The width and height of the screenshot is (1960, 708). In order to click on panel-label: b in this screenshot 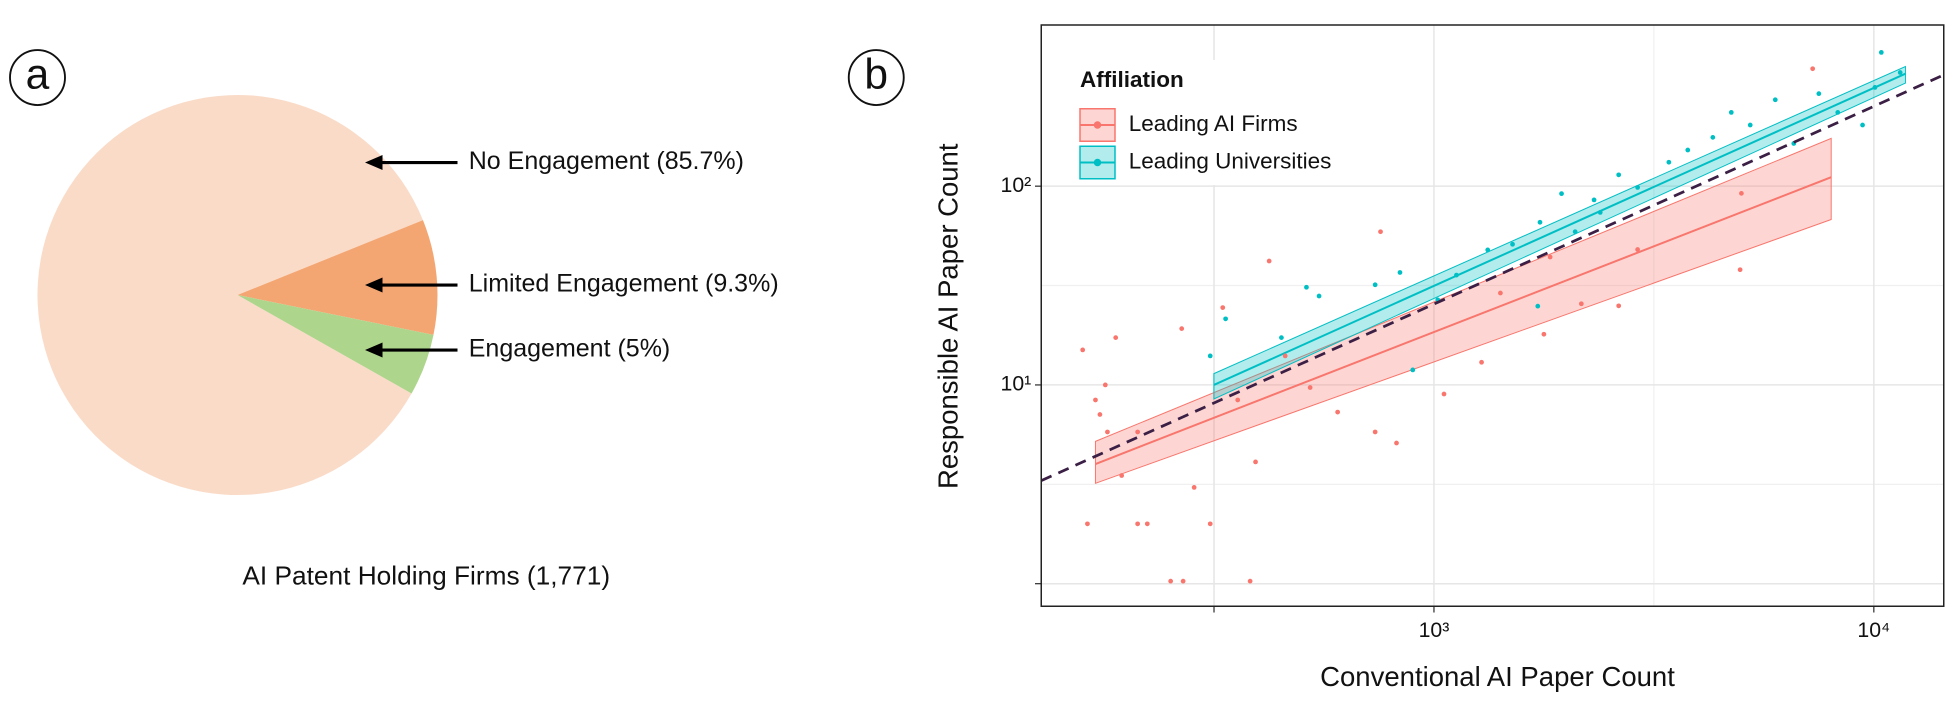, I will do `click(876, 75)`.